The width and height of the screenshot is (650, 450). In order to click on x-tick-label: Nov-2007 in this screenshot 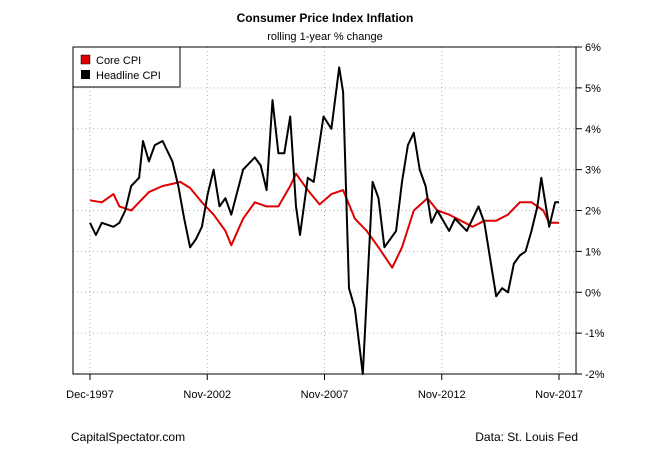, I will do `click(325, 395)`.